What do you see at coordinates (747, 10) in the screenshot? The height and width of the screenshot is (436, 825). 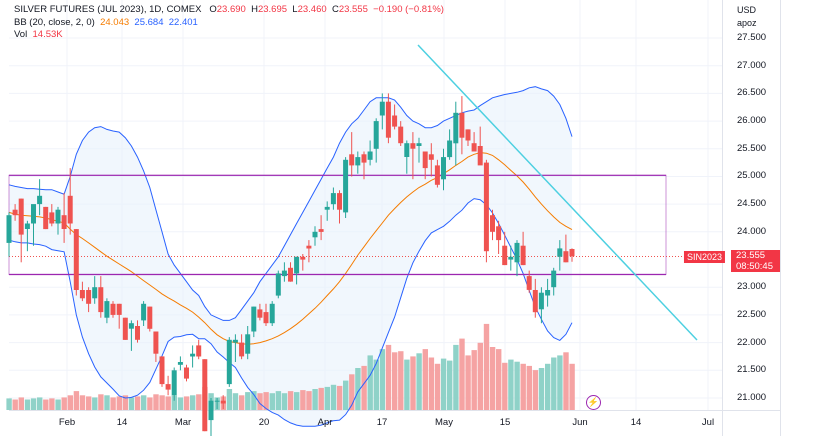 I see `currency-label: USD` at bounding box center [747, 10].